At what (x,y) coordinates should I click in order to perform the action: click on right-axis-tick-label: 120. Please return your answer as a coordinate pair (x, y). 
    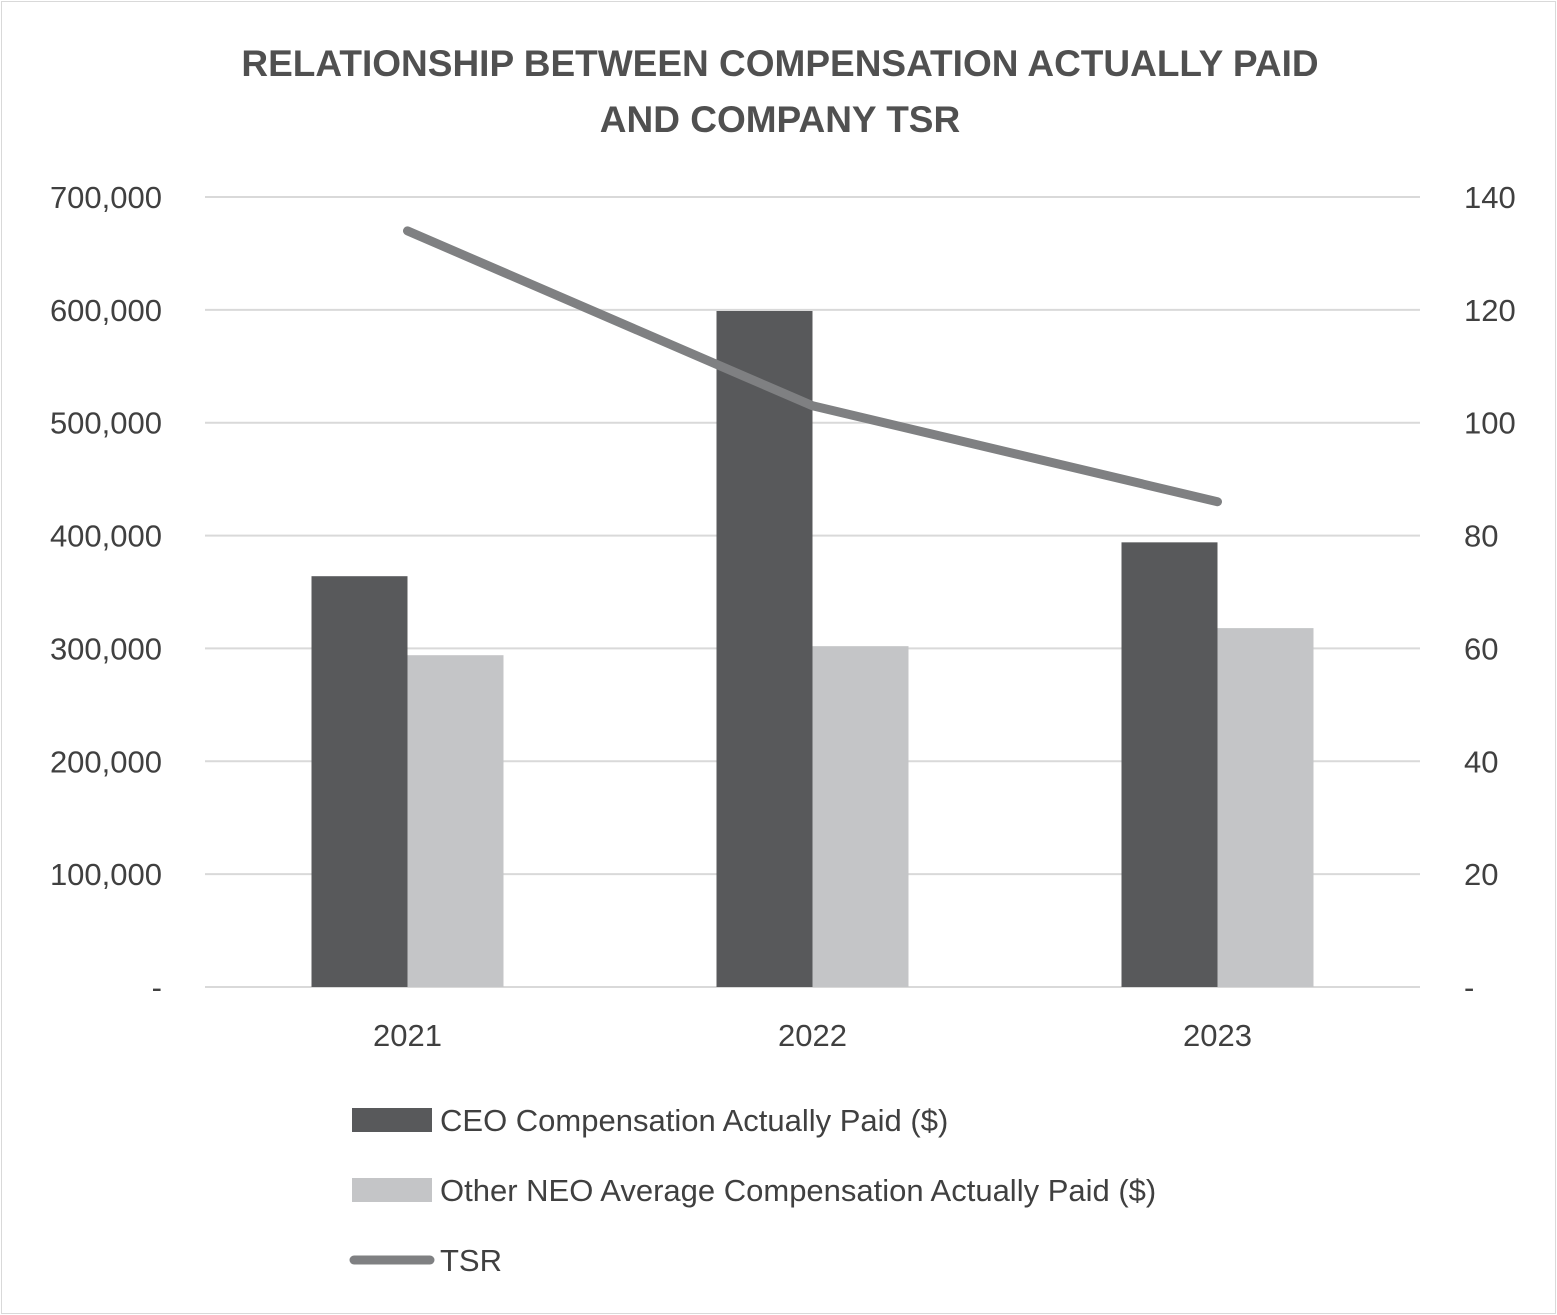
    Looking at the image, I should click on (1490, 310).